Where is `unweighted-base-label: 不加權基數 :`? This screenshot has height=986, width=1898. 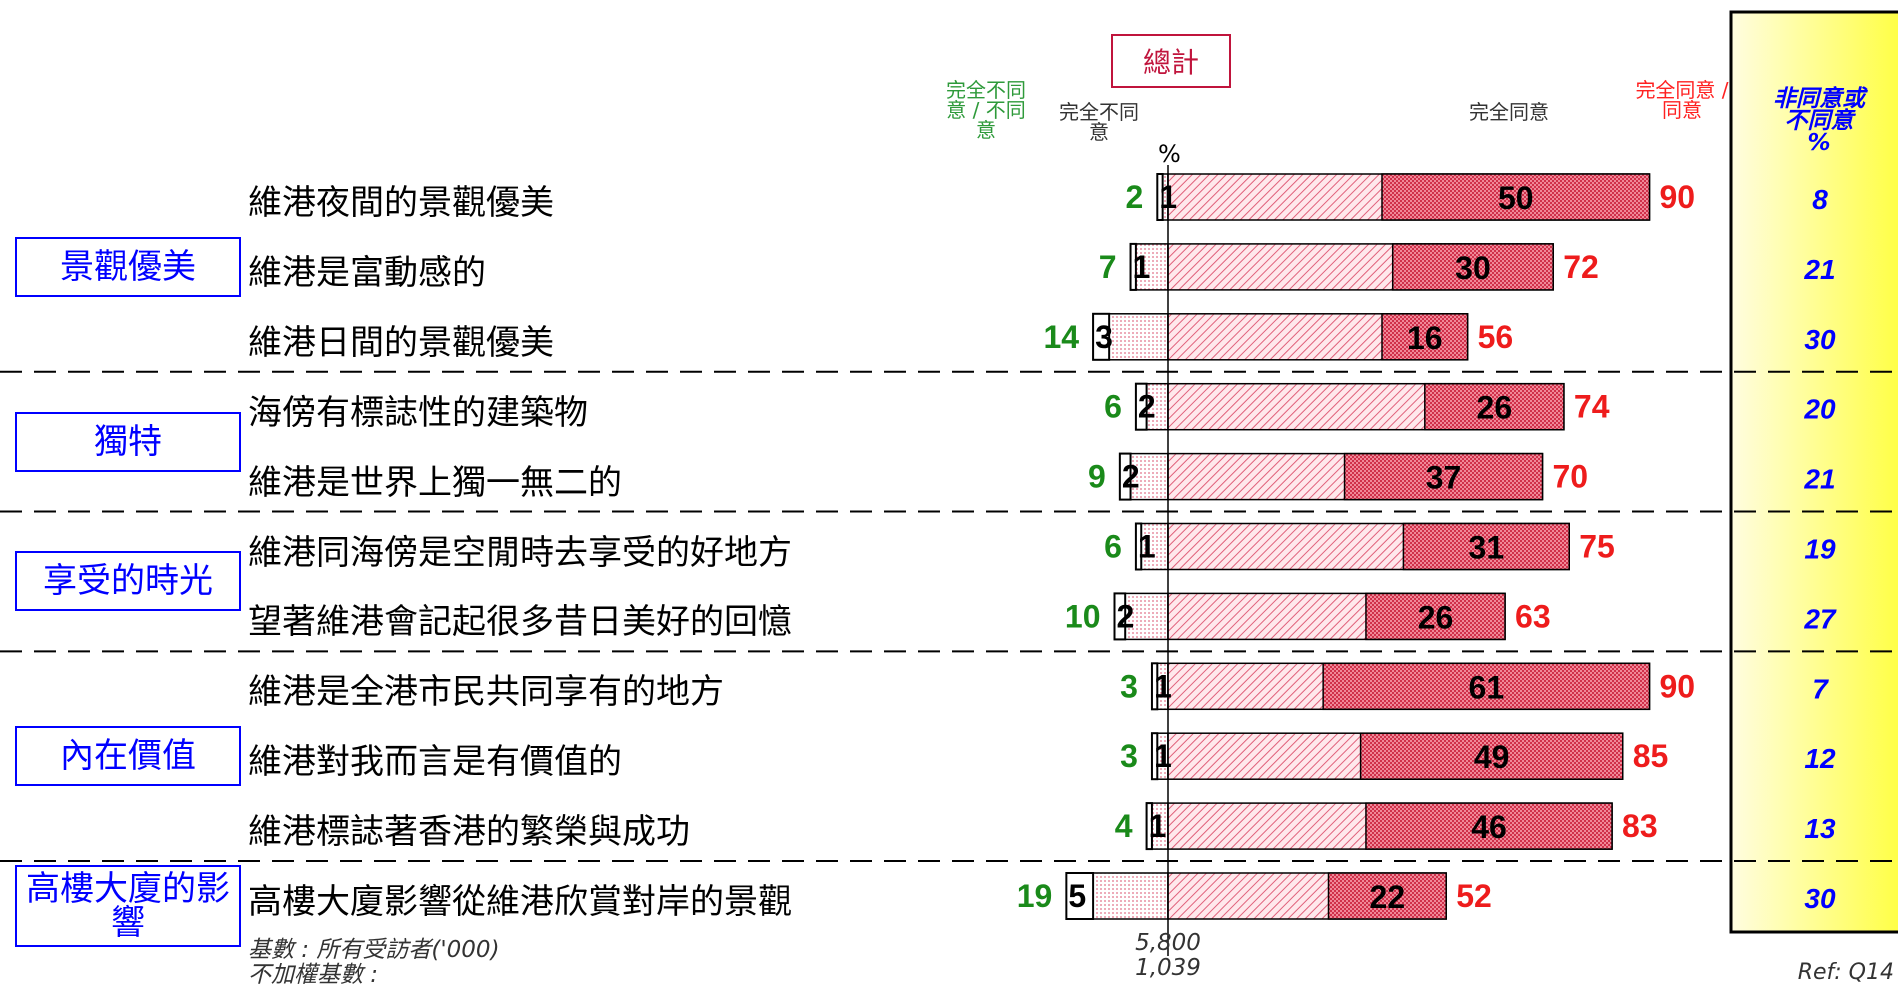 unweighted-base-label: 不加權基數 : is located at coordinates (313, 974).